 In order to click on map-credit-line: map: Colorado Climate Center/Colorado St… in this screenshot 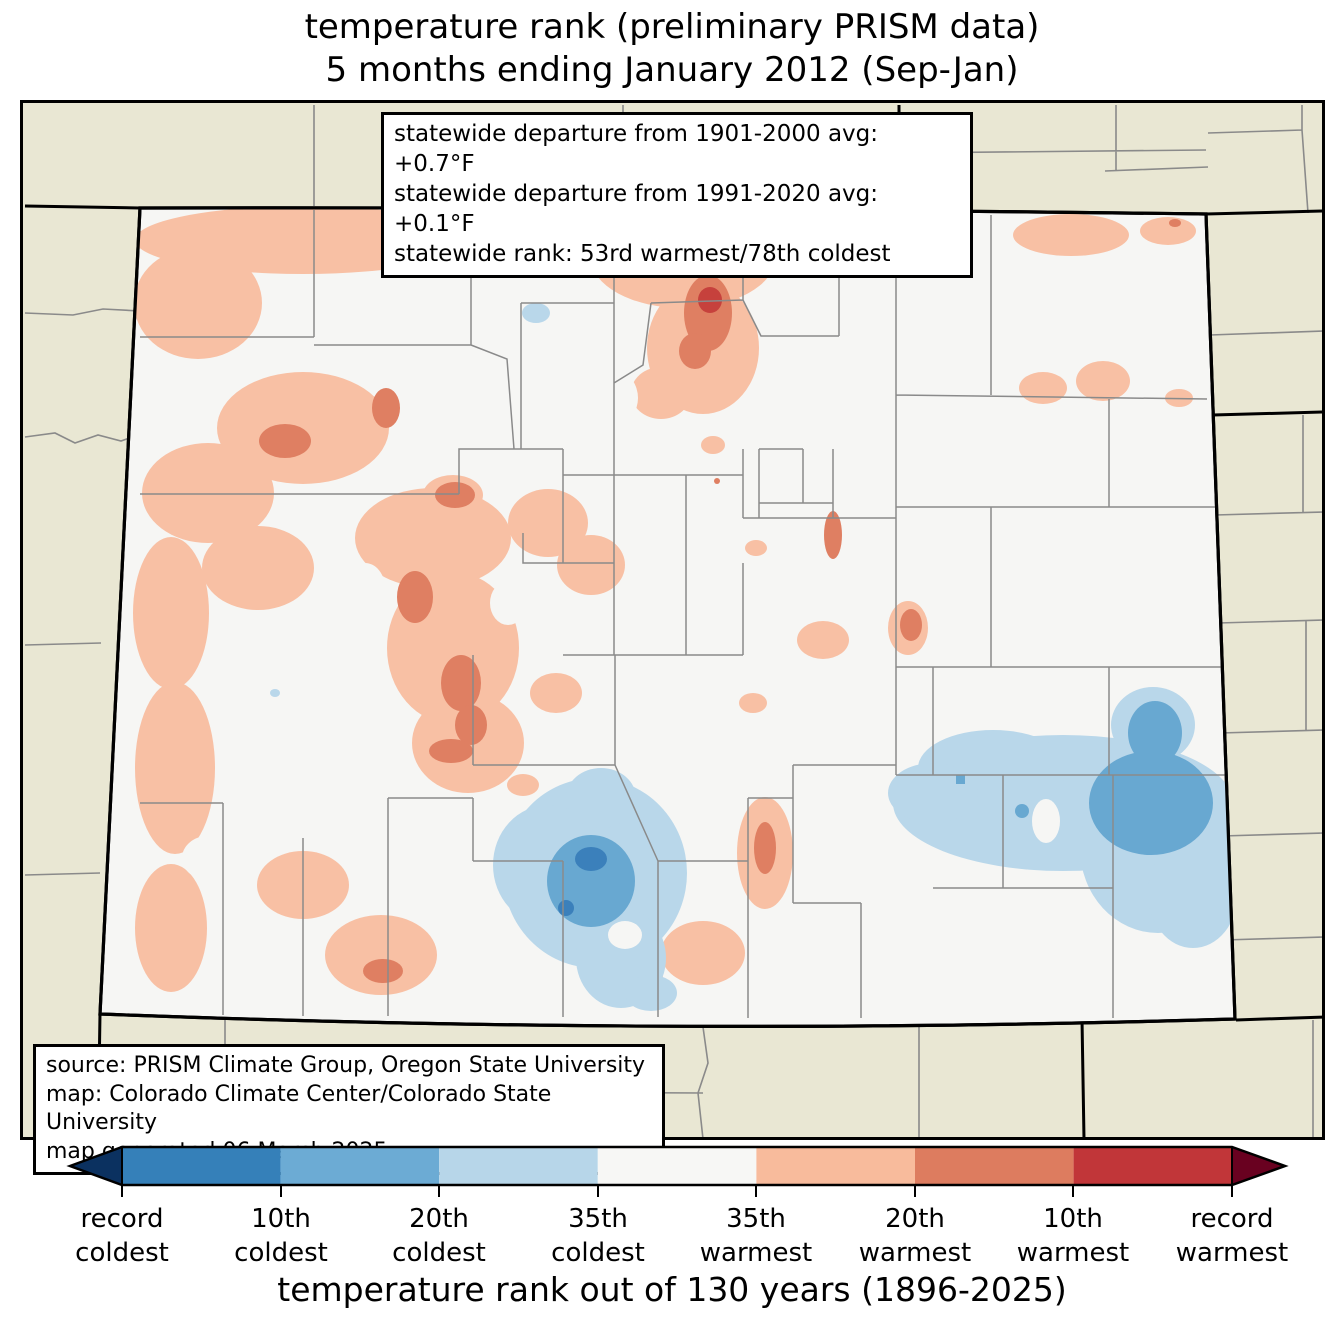, I will do `click(299, 1108)`.